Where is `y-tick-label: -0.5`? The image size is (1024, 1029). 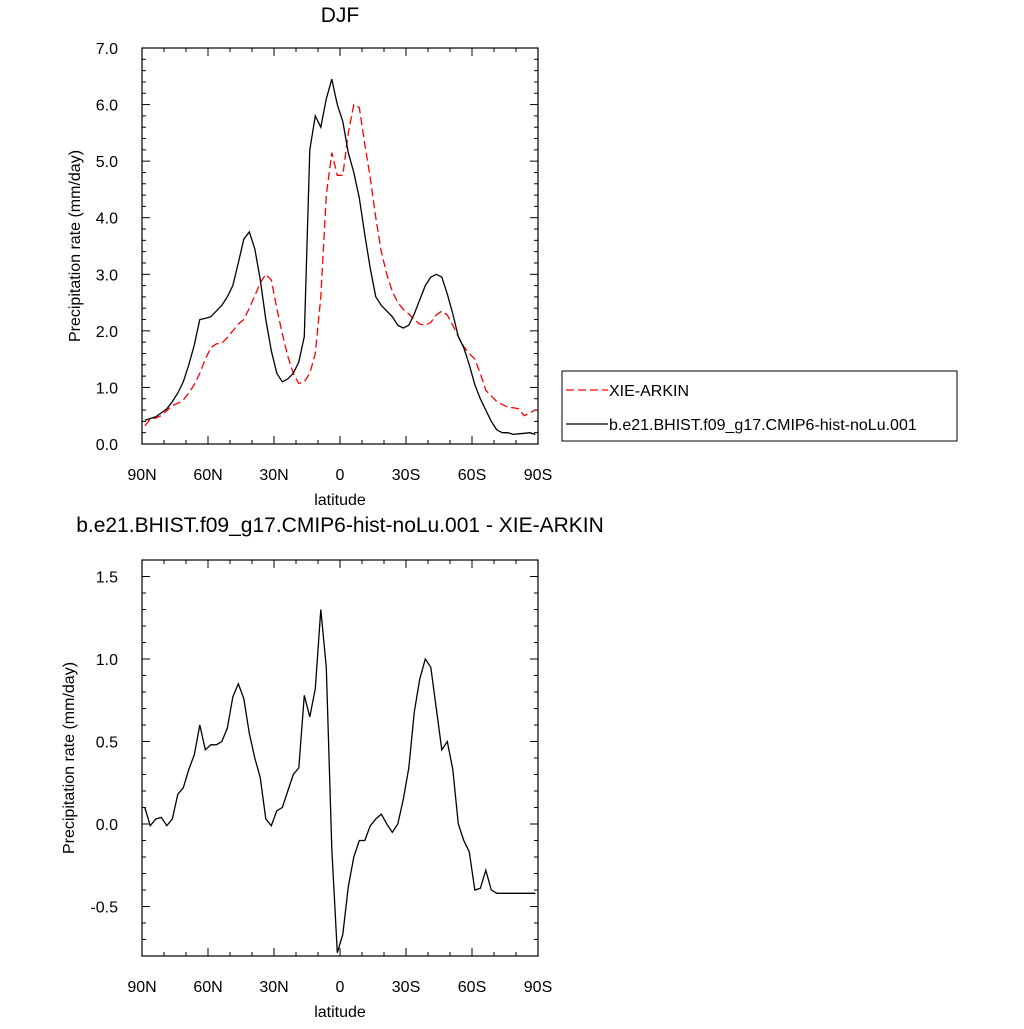
y-tick-label: -0.5 is located at coordinates (104, 908).